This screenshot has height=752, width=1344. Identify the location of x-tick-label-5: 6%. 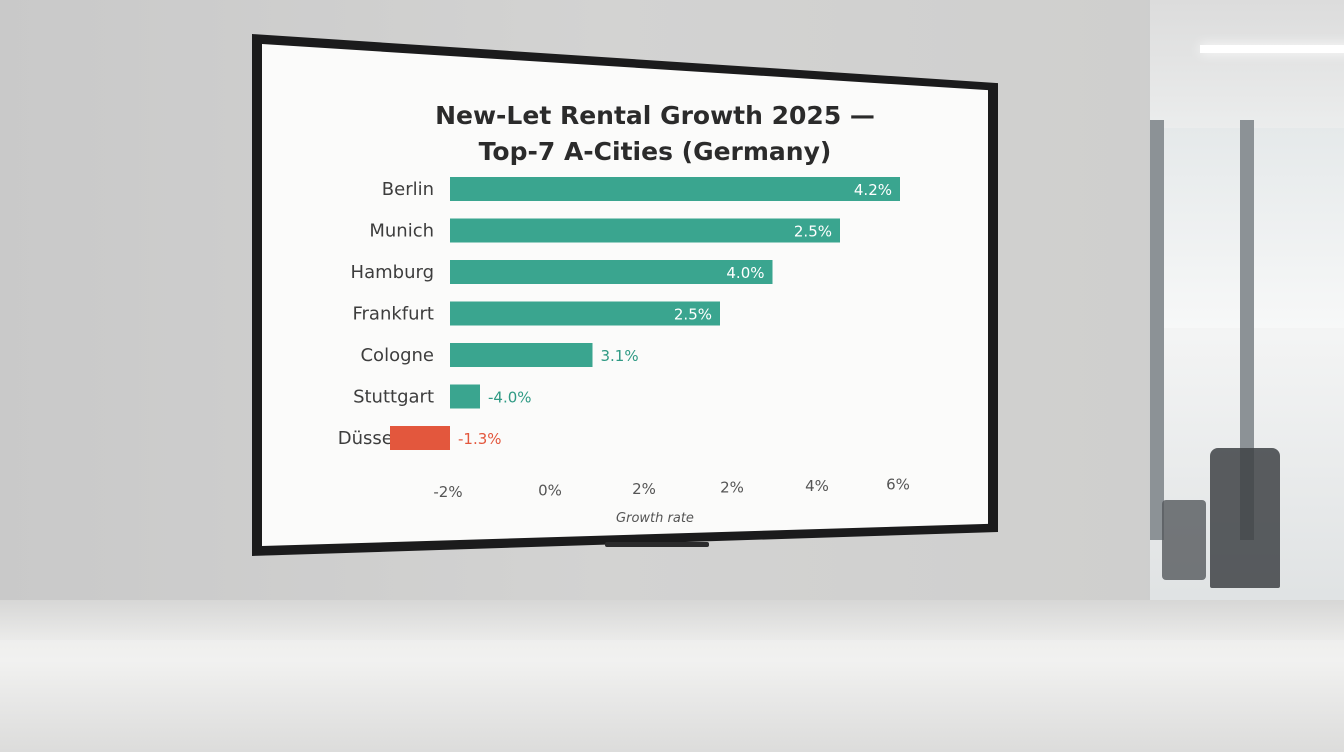
(898, 485).